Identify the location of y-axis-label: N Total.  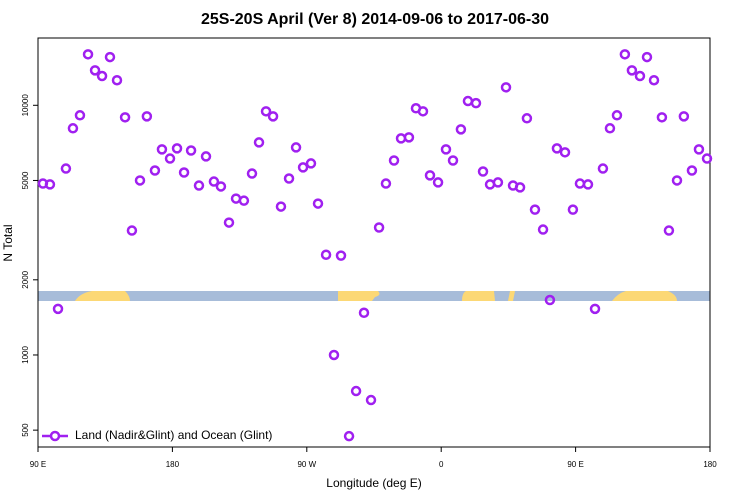
(8, 242).